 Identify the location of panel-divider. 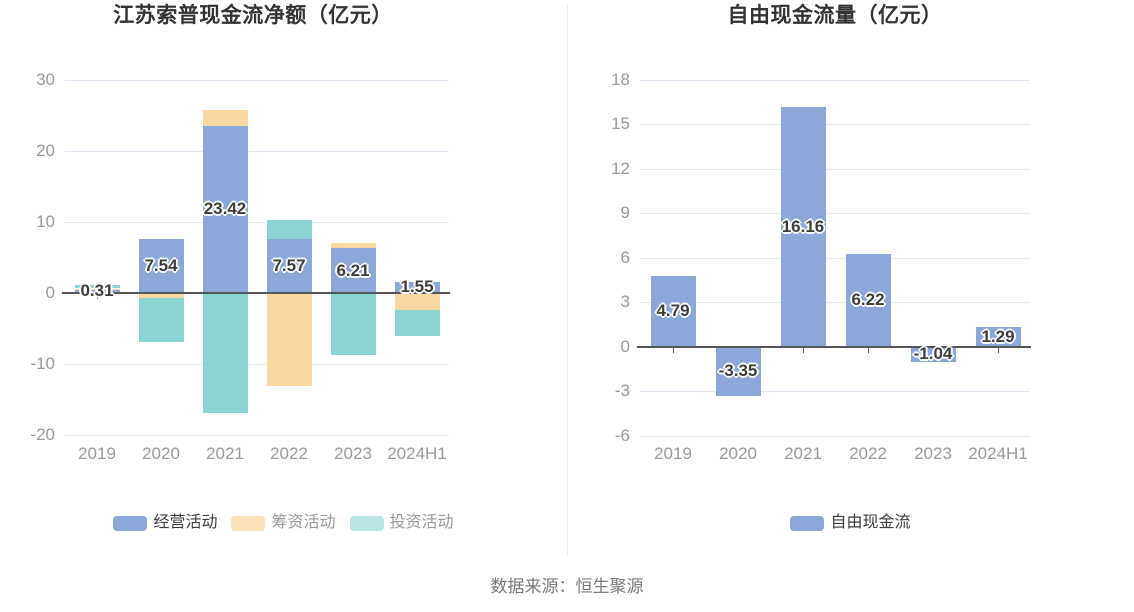
(567, 280).